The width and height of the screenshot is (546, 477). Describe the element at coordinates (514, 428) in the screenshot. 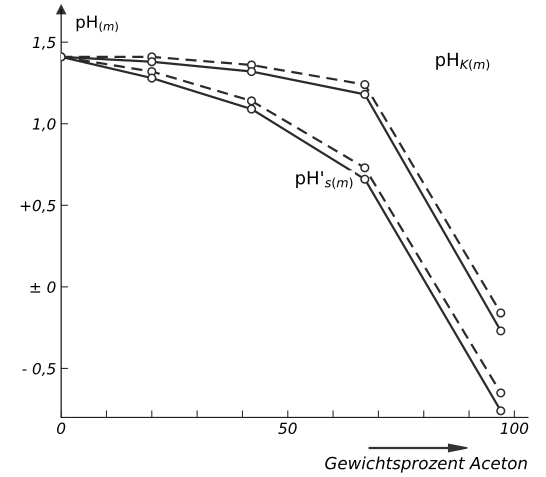

I see `x-tick-label: 100` at that location.